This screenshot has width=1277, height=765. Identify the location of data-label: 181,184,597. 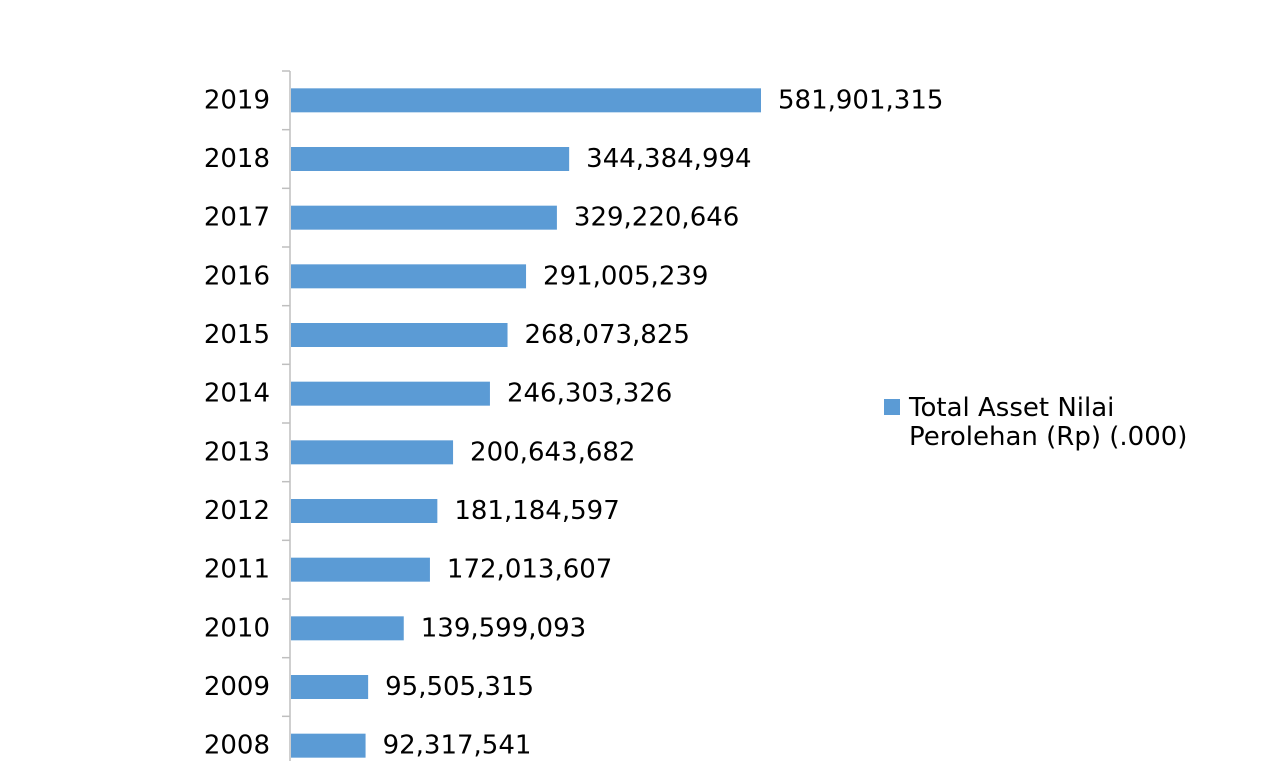
(536, 511).